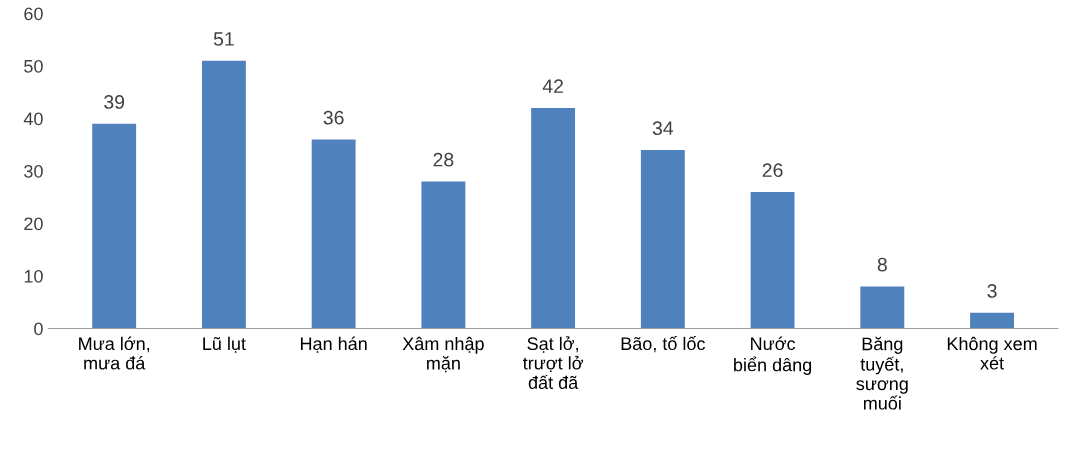  I want to click on data-label: 3, so click(992, 291).